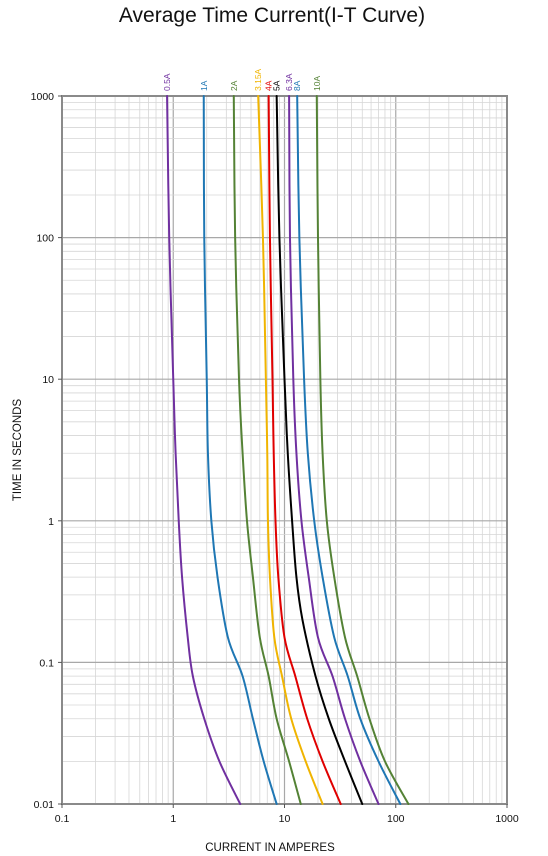 Image resolution: width=548 pixels, height=856 pixels. Describe the element at coordinates (289, 82) in the screenshot. I see `series-label-6.3A: 6.3A` at that location.